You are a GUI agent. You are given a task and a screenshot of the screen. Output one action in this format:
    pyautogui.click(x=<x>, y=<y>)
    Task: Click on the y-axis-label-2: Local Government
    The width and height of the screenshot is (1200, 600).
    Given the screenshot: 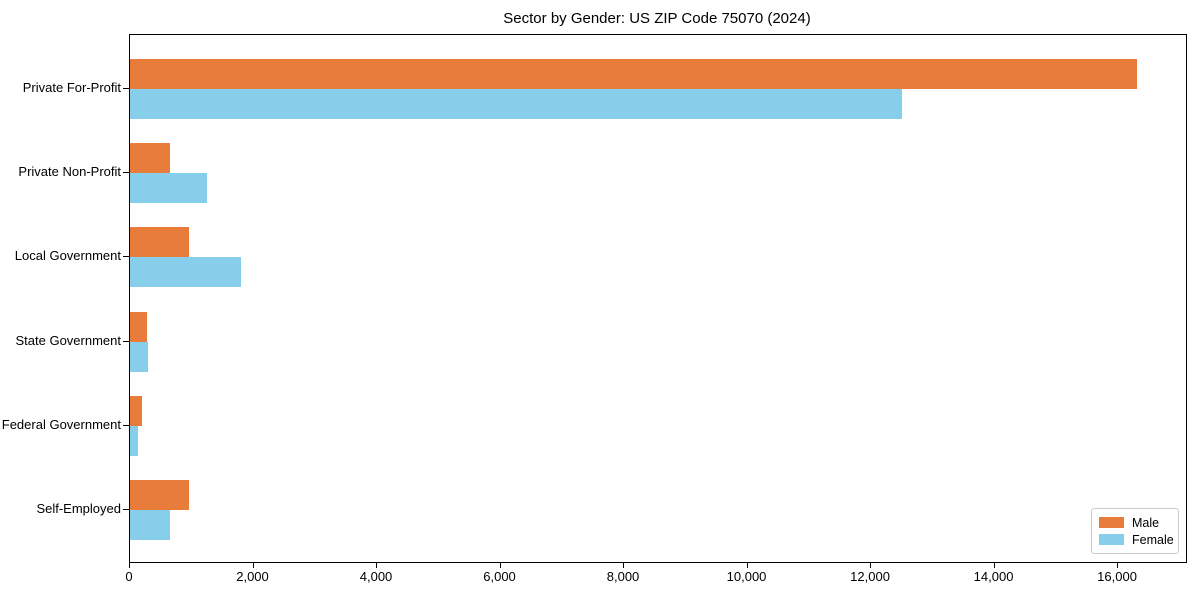 What is the action you would take?
    pyautogui.click(x=67, y=256)
    